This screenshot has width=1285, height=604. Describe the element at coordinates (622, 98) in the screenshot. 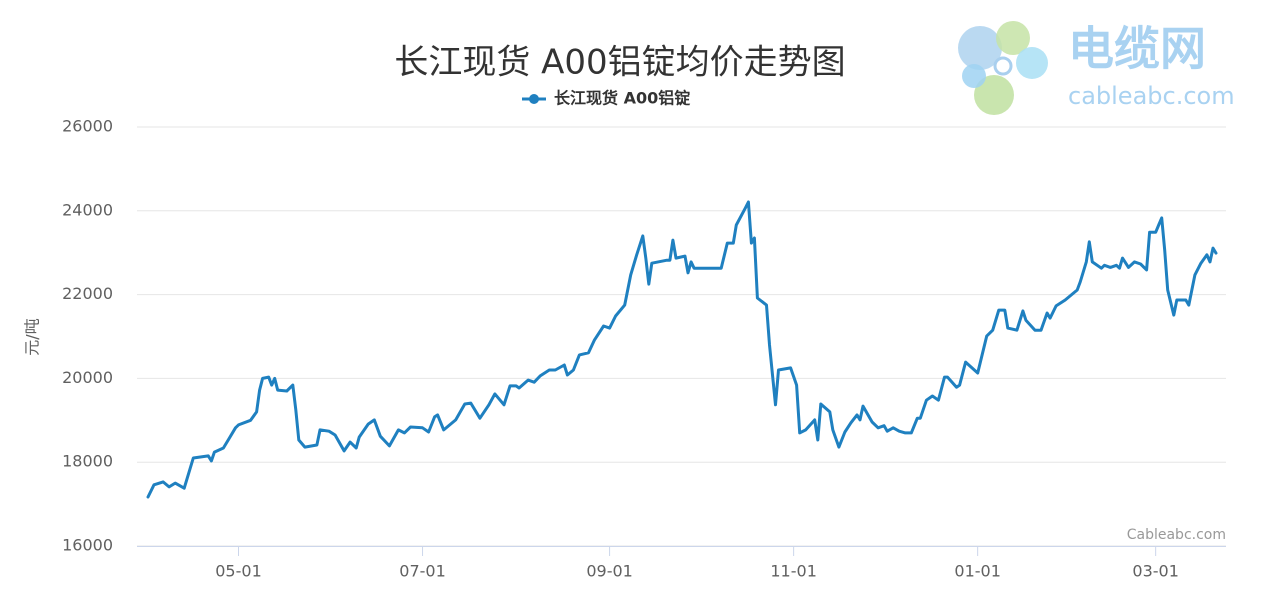

I see `legend-label: 长江现货 A00铝锭` at that location.